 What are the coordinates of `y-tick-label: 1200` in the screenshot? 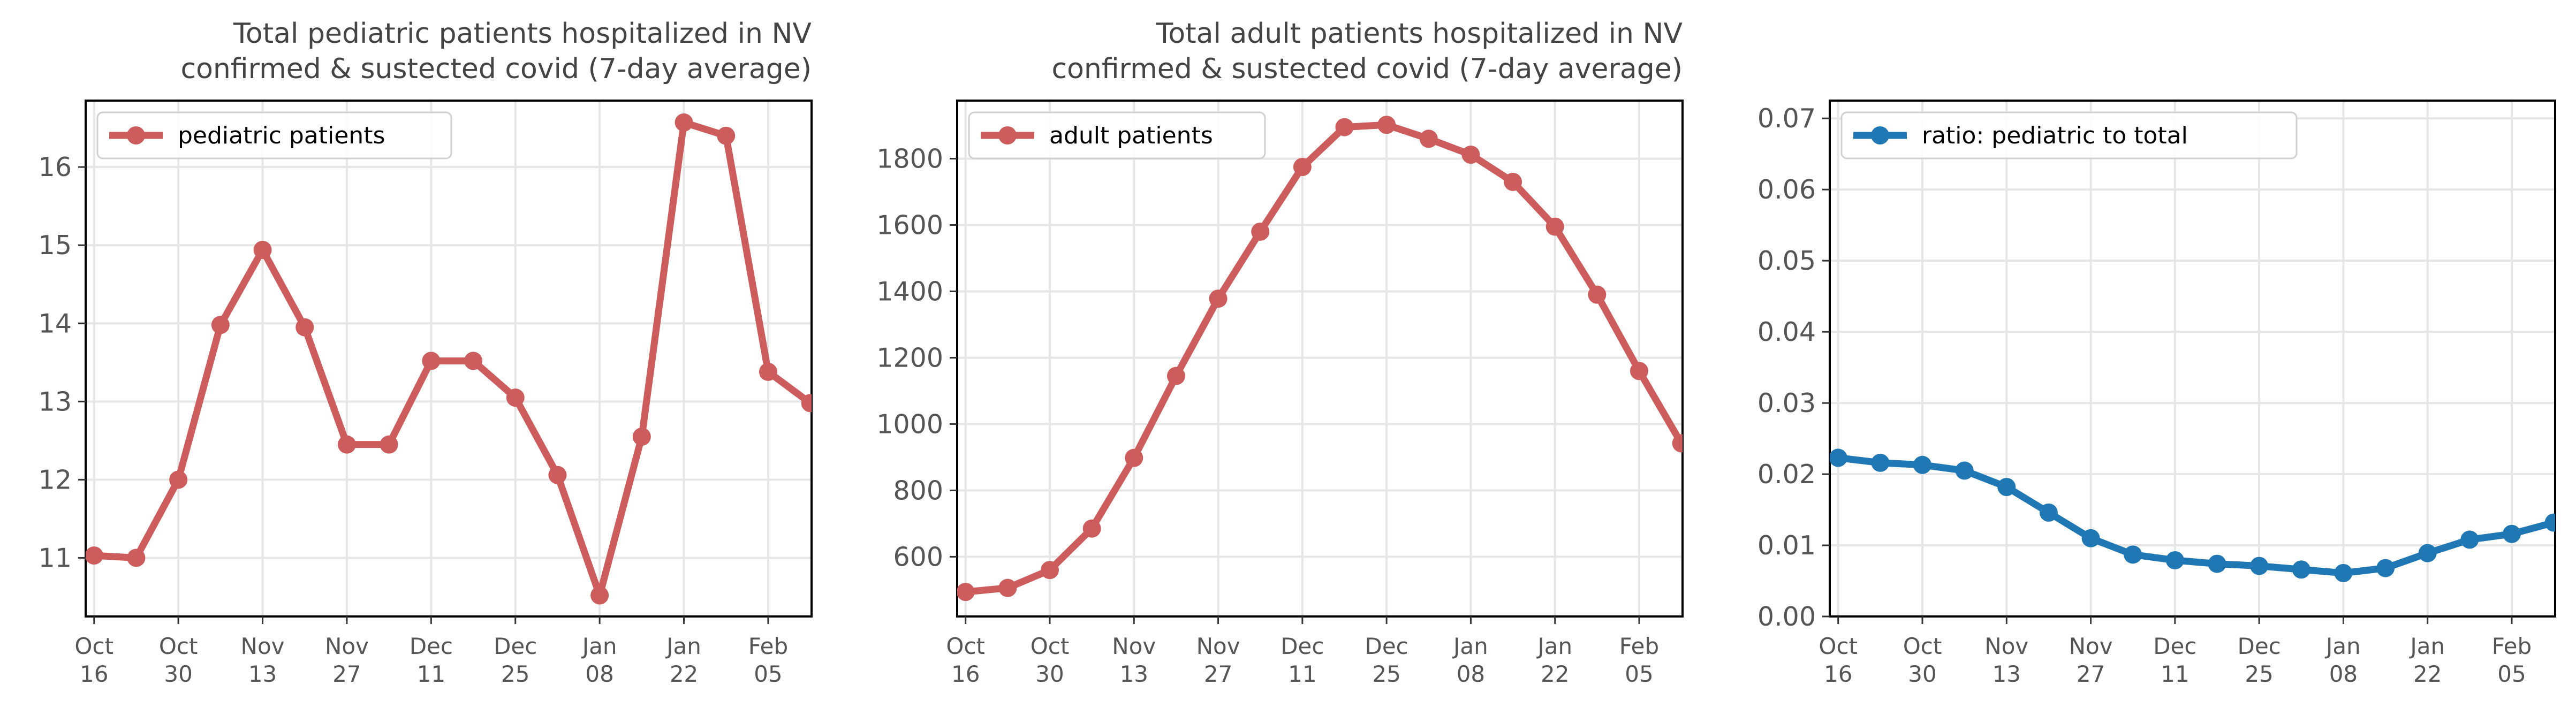 It's located at (909, 357).